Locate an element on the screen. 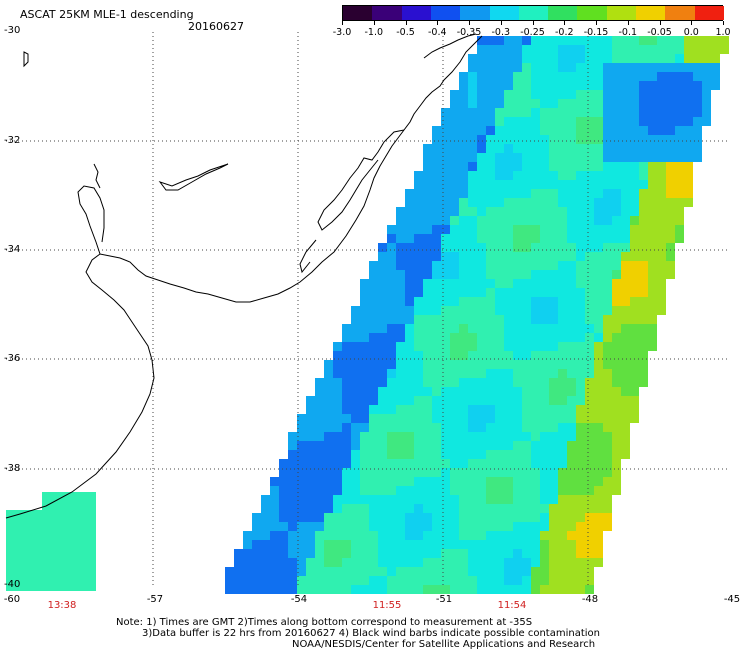  time-label-3: 11:54 is located at coordinates (512, 605).